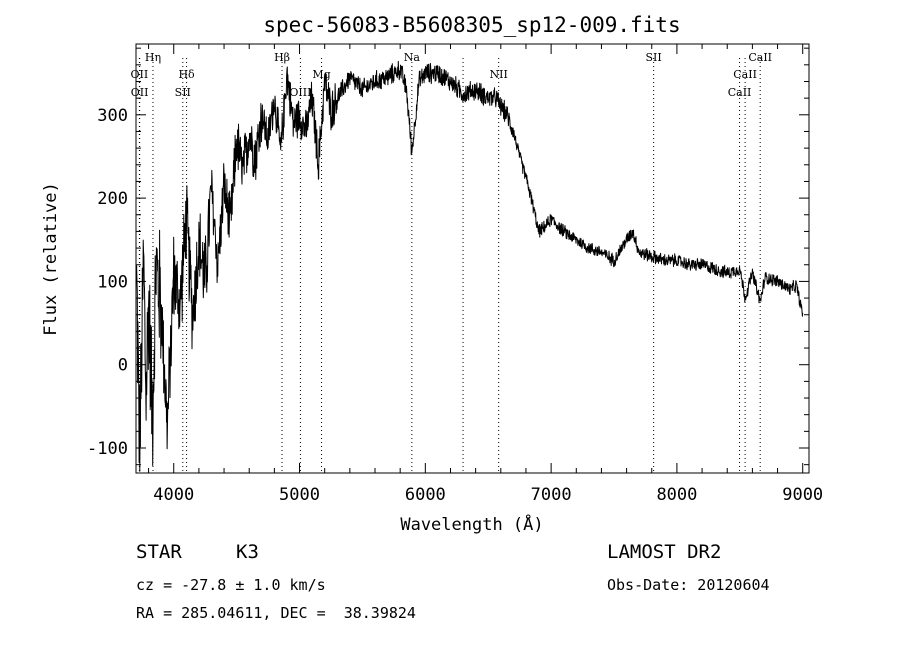 Image resolution: width=900 pixels, height=650 pixels. I want to click on x-axis-label: Wavelength (Å), so click(471, 524).